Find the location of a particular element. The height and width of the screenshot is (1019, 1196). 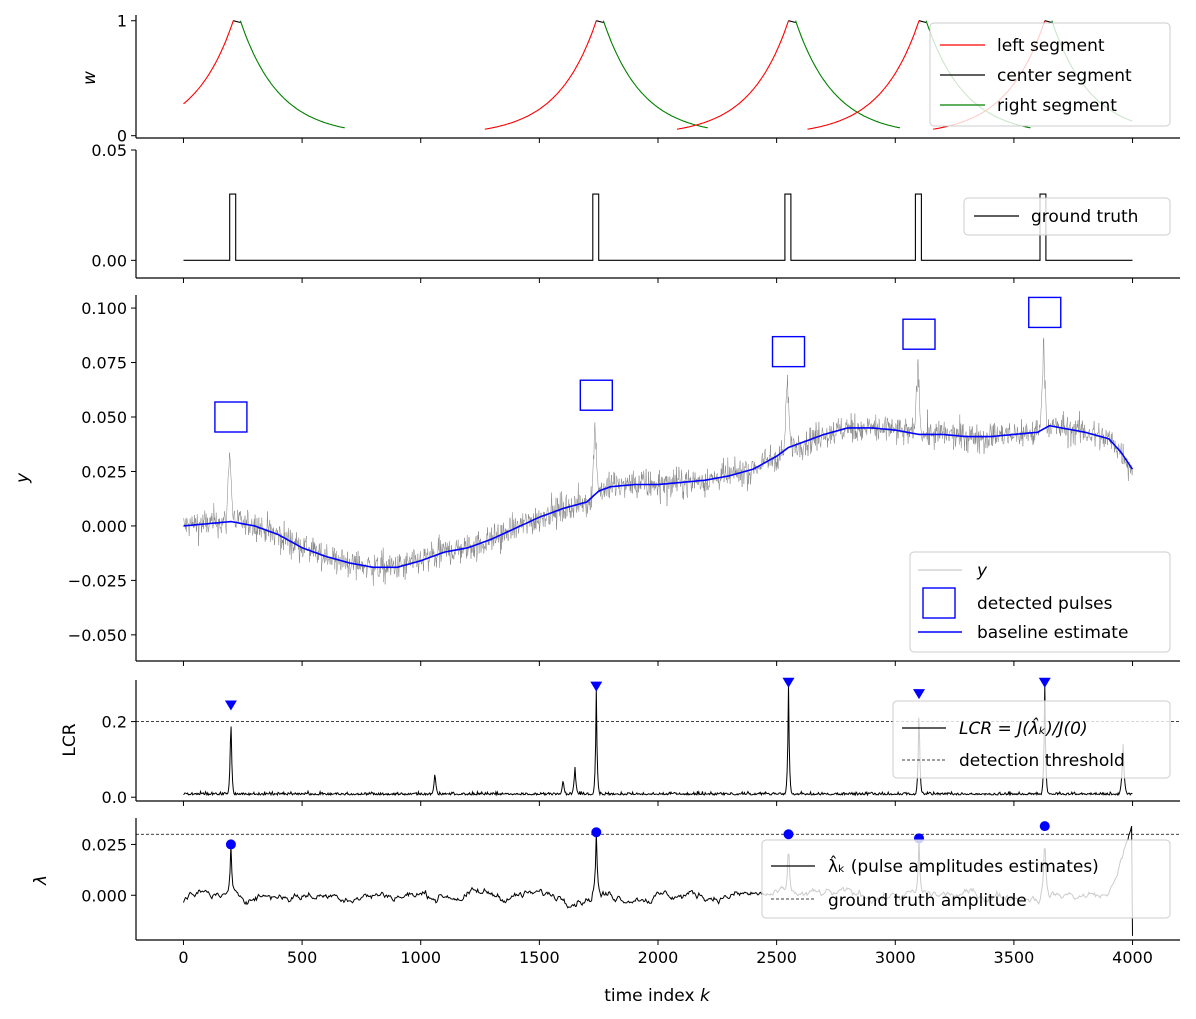

ylabel-w: w is located at coordinates (90, 78).